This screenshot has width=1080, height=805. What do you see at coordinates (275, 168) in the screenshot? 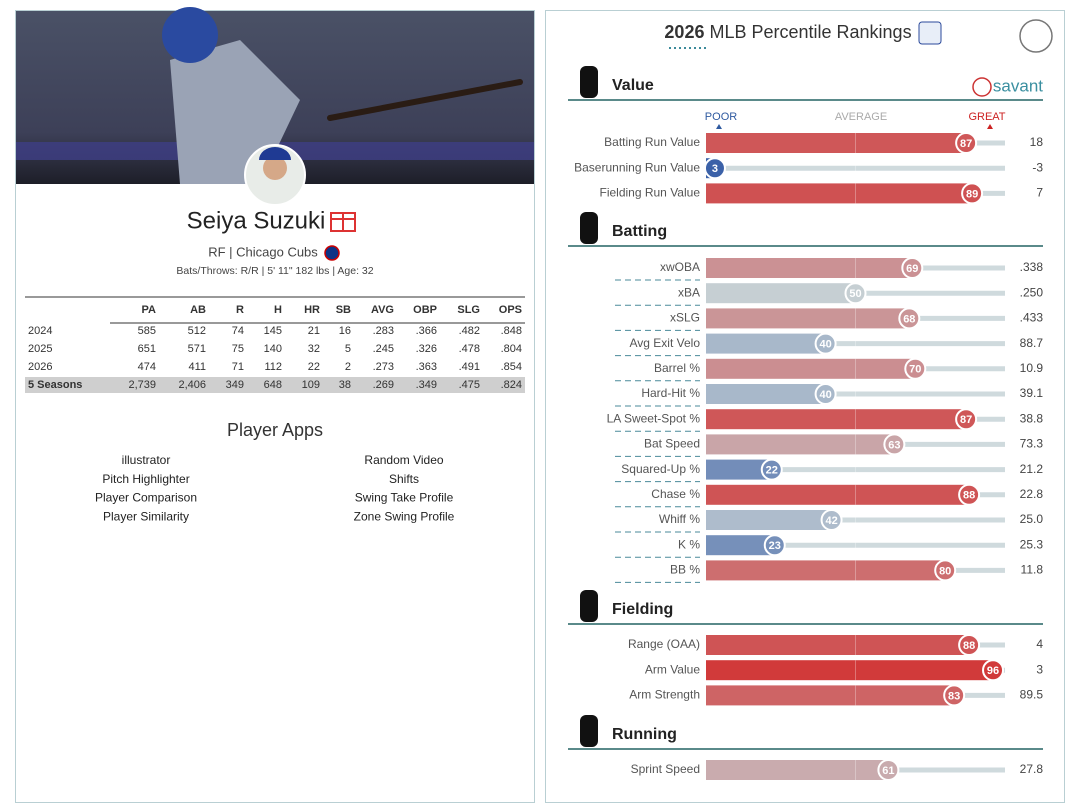
I see `avatar-face` at bounding box center [275, 168].